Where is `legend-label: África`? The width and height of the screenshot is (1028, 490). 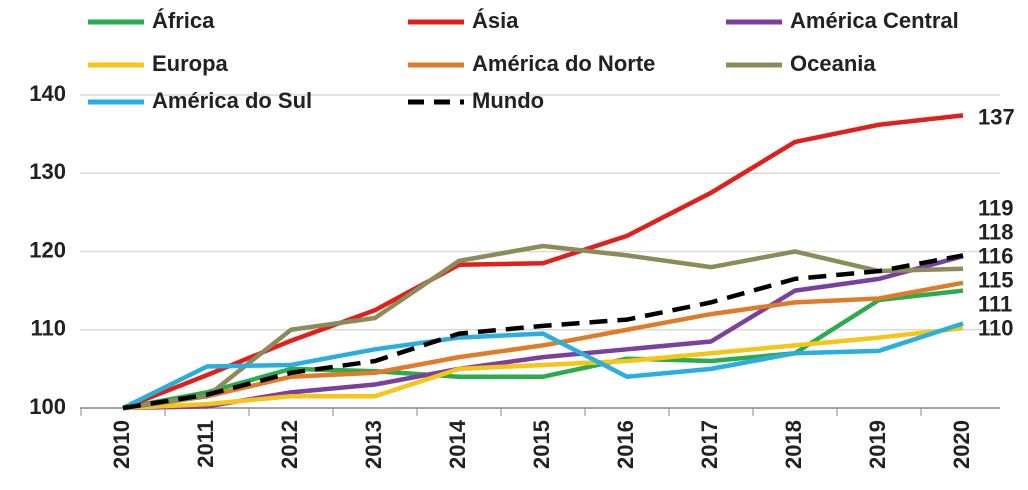
legend-label: África is located at coordinates (183, 20).